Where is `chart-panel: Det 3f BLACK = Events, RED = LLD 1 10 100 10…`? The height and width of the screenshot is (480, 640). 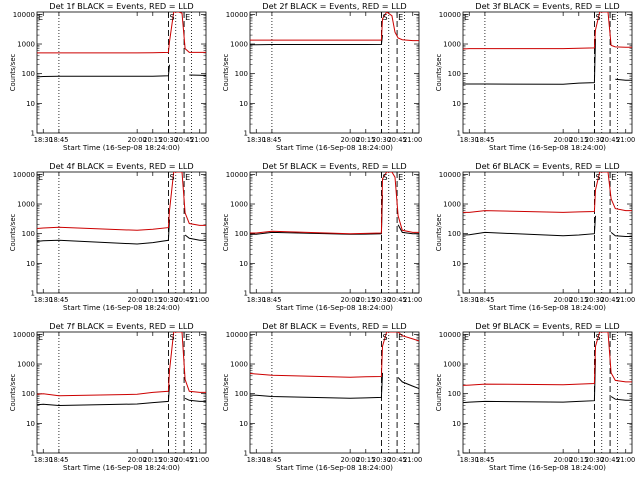
chart-panel: Det 3f BLACK = Events, RED = LLD 1 10 100 10… is located at coordinates (535, 76).